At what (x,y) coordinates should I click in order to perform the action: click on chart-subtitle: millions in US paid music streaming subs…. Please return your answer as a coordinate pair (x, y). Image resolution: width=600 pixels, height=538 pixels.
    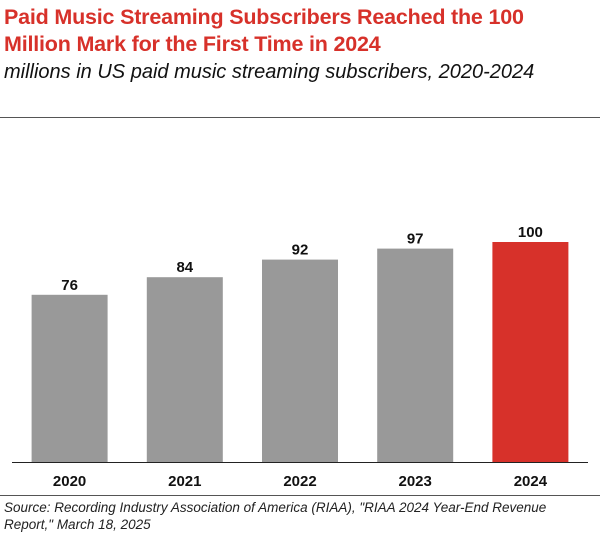
    Looking at the image, I should click on (269, 72).